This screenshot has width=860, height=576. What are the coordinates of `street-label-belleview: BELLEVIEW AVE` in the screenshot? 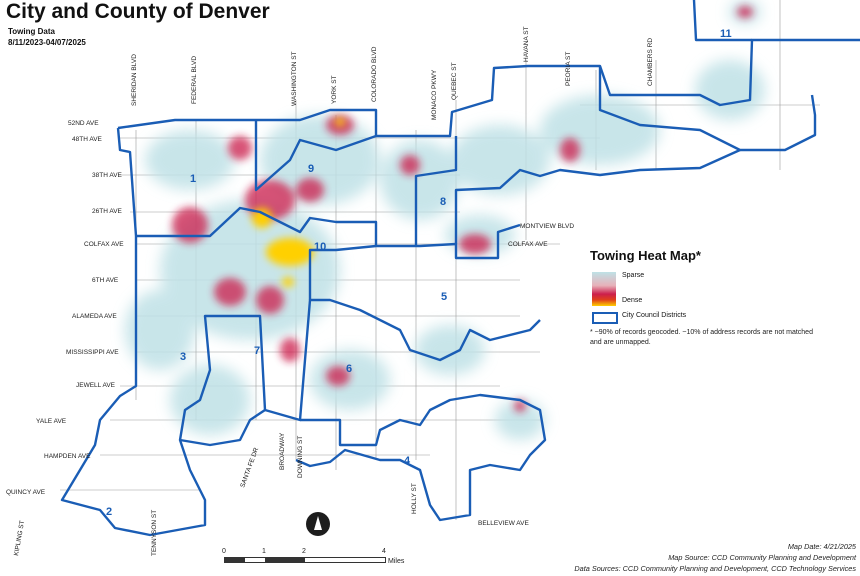 It's located at (503, 523).